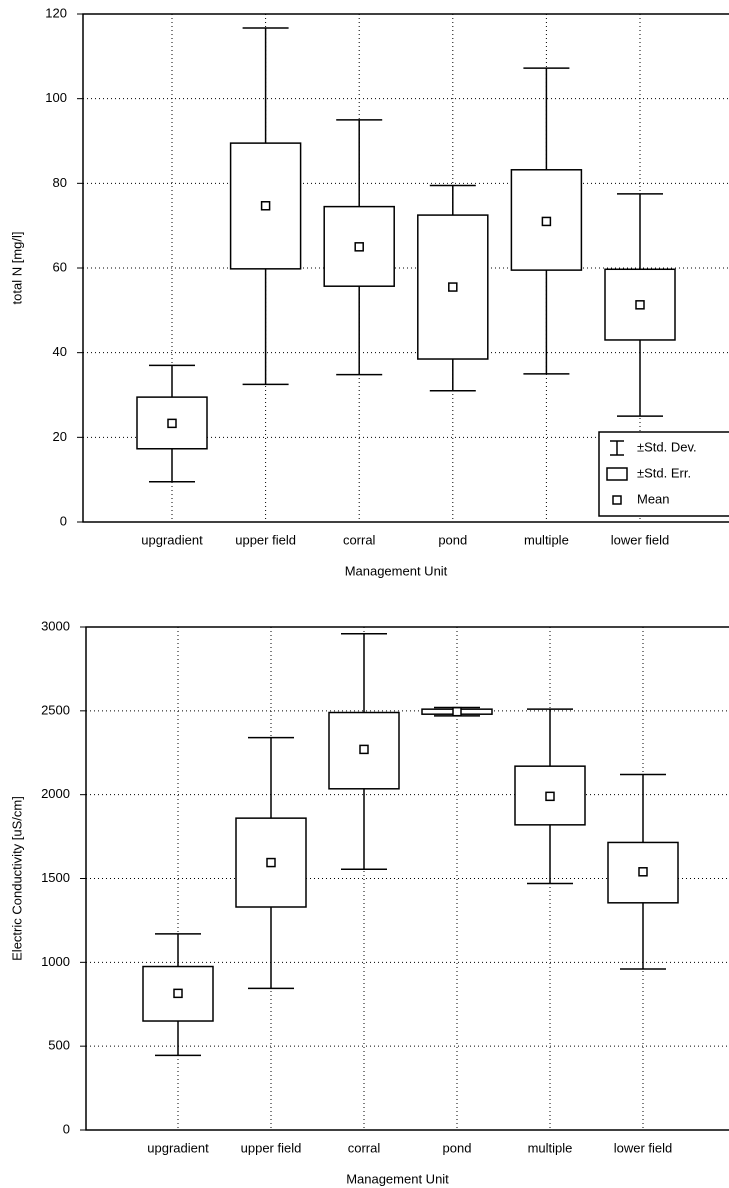  Describe the element at coordinates (55, 625) in the screenshot. I see `y-tick-label: 3000` at that location.